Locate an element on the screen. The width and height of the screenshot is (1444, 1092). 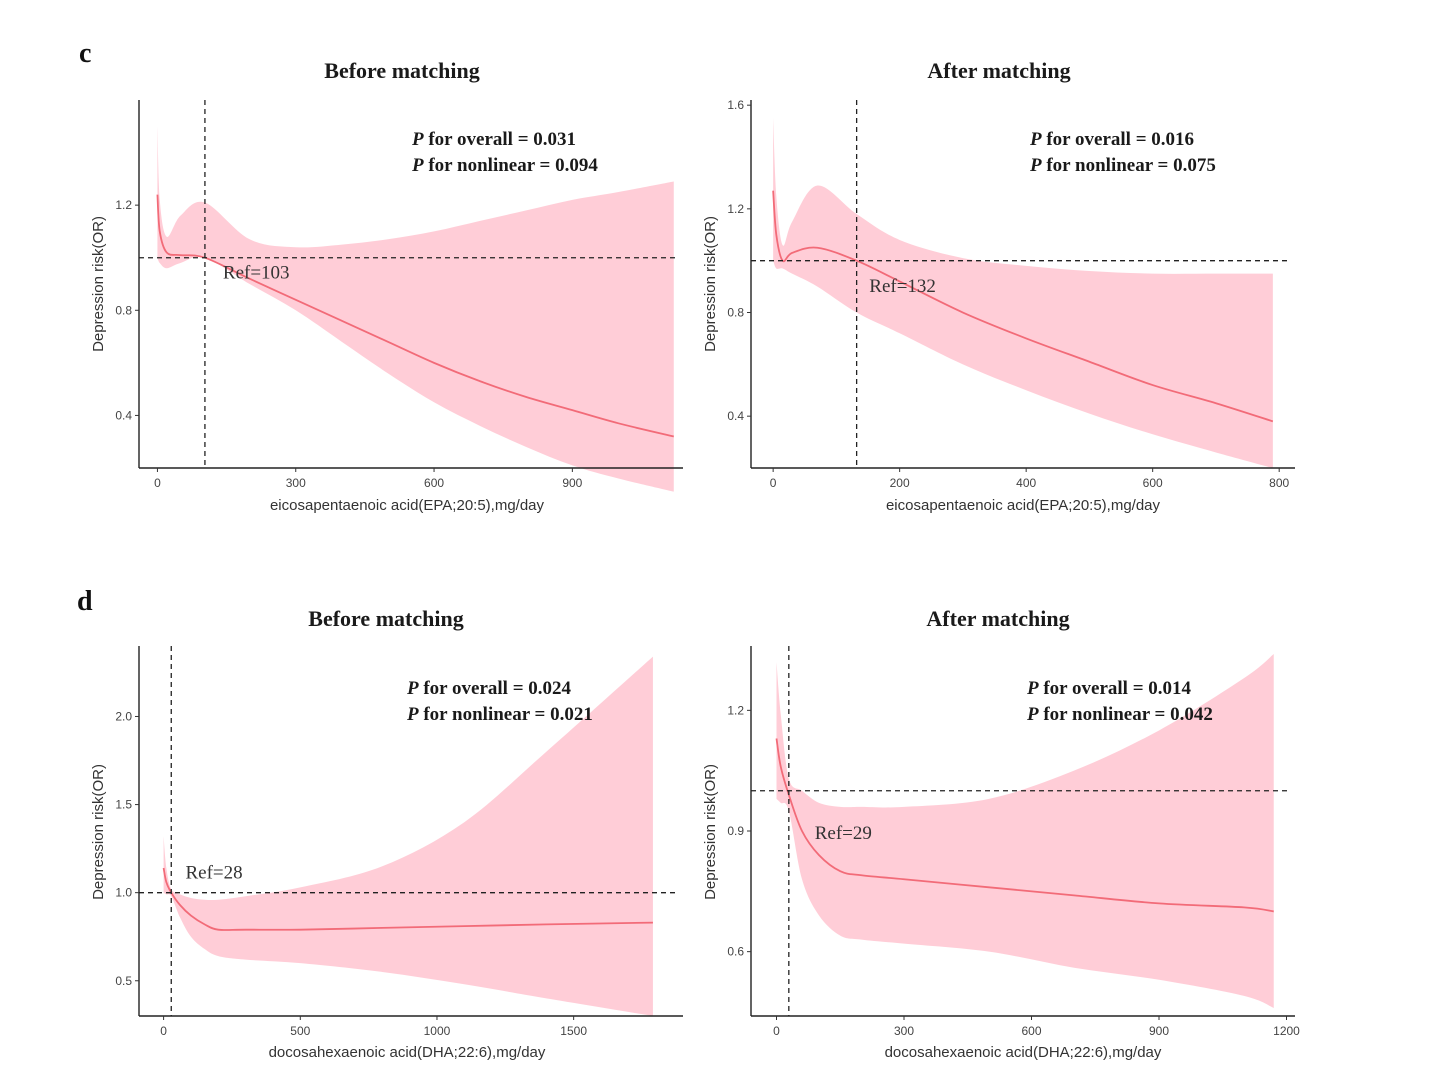
x-tick-label: 1500 is located at coordinates (573, 1031).